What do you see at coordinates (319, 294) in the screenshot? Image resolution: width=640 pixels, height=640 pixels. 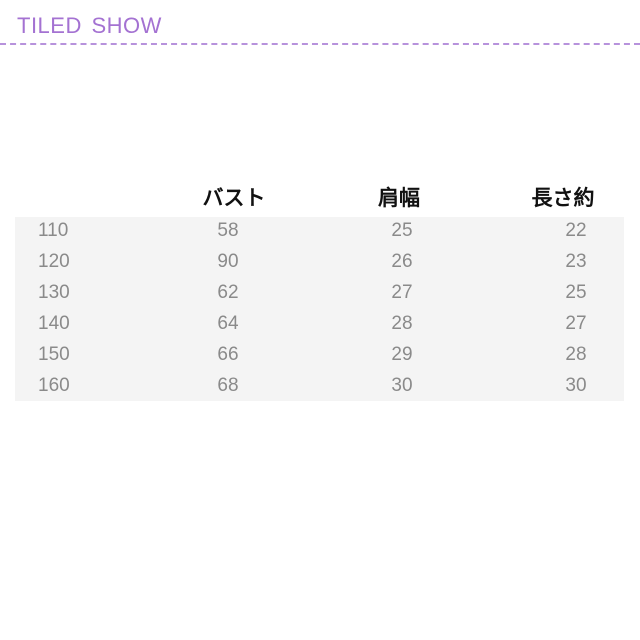 I see `table-row: 130 62 27 25` at bounding box center [319, 294].